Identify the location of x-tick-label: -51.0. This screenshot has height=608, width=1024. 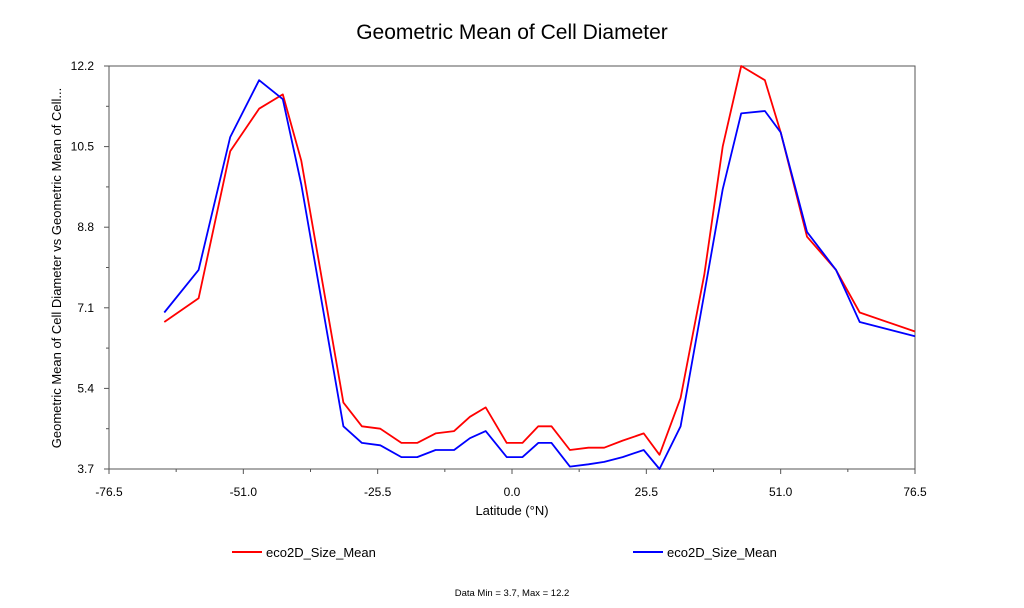
(244, 492).